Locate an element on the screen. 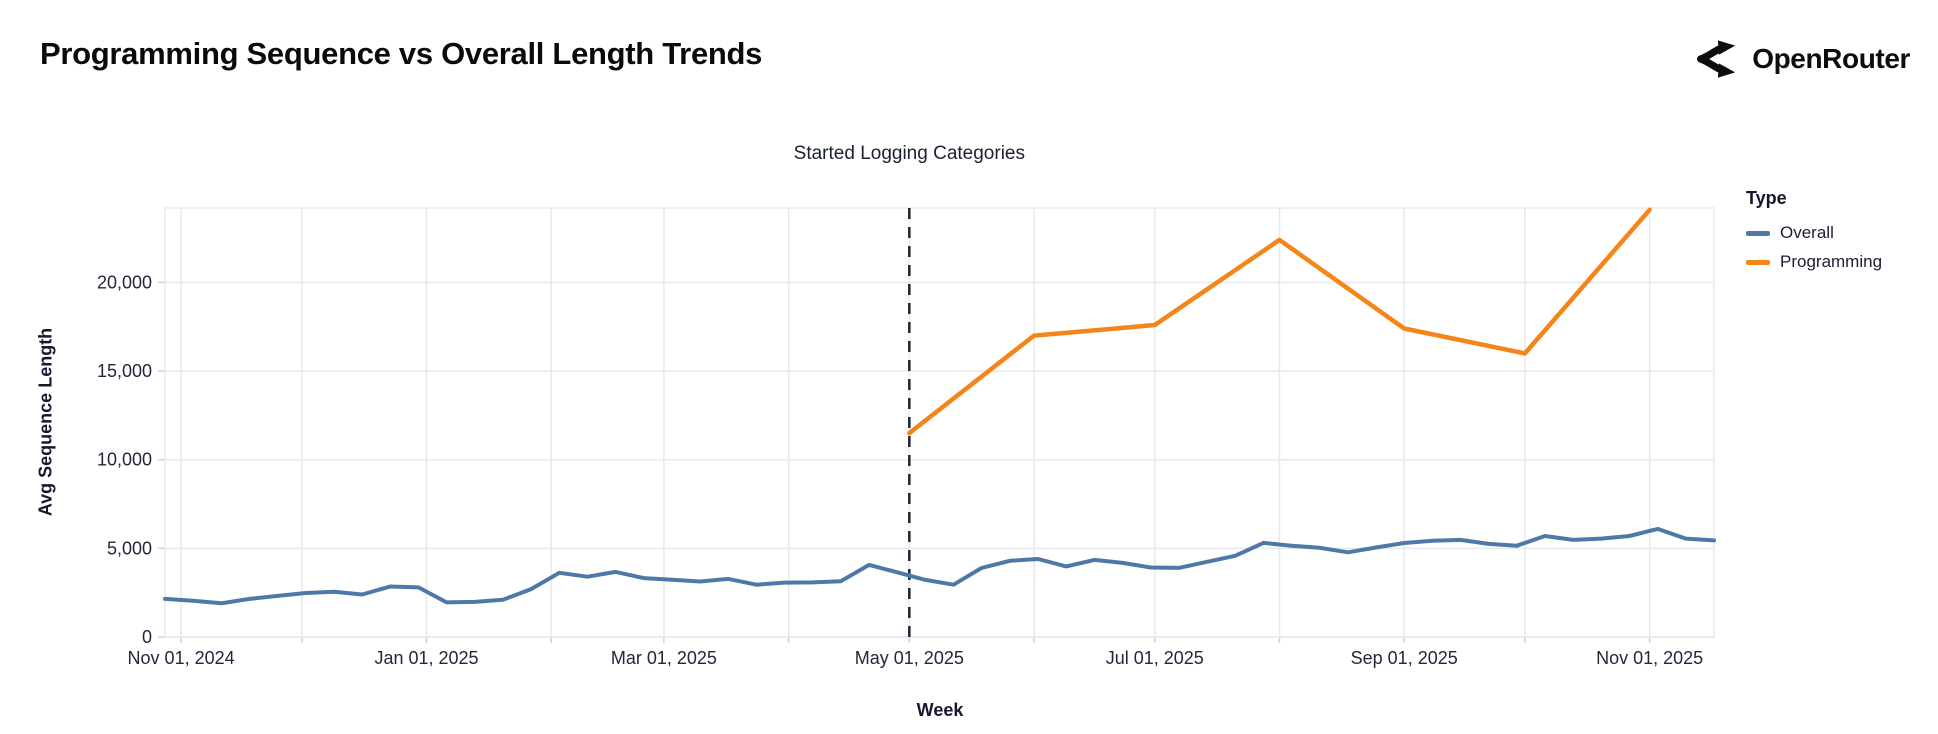  annotation-label: Started Logging Categories is located at coordinates (909, 153).